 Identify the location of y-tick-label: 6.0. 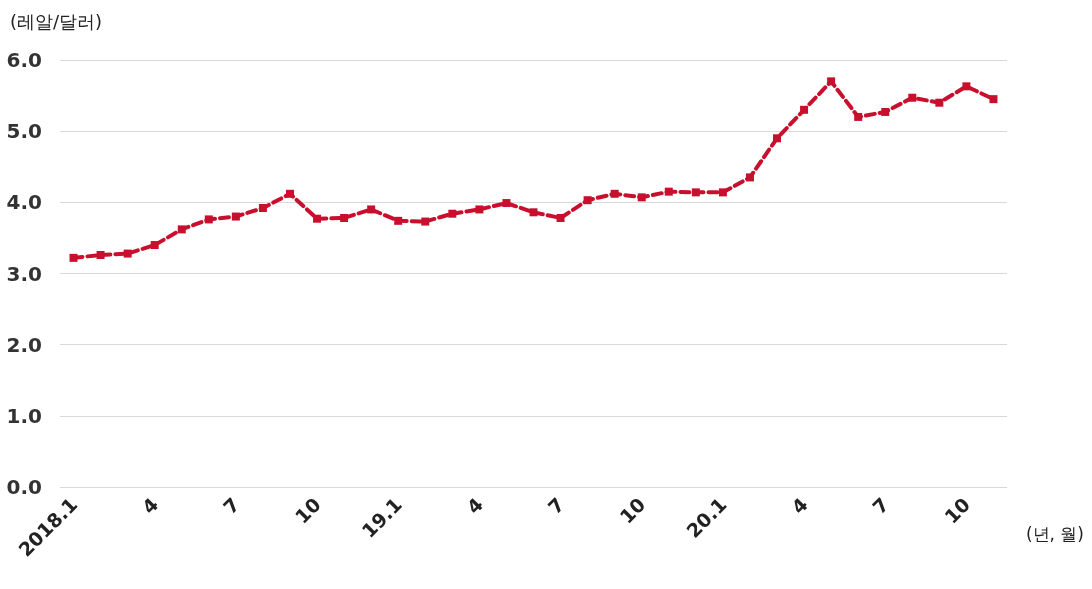
(24, 60).